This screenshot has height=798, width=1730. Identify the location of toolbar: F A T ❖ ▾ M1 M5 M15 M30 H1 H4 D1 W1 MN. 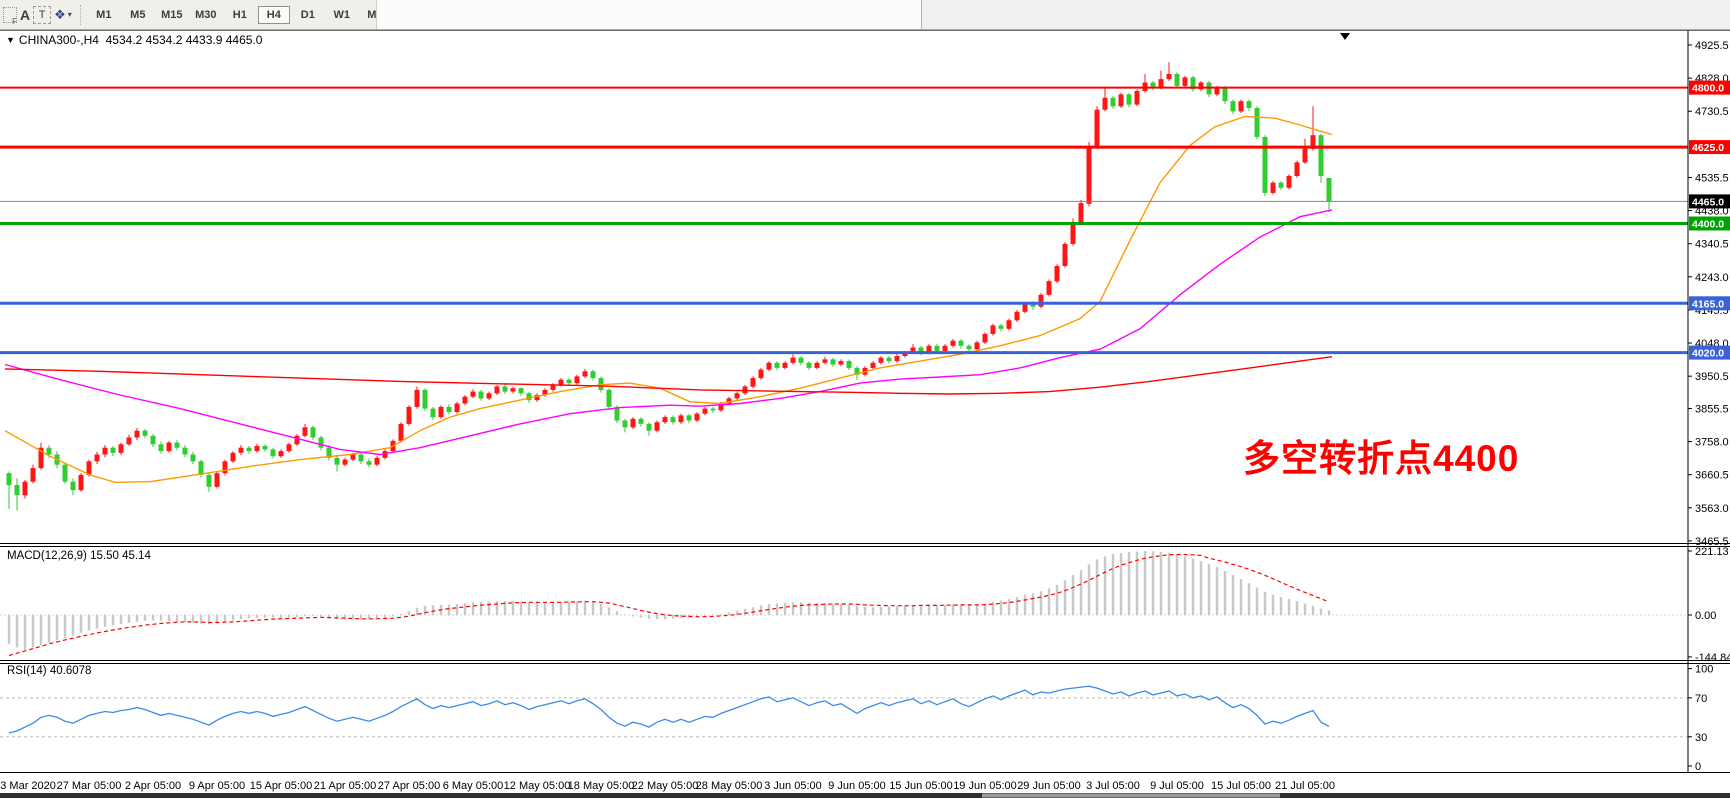
(865, 15).